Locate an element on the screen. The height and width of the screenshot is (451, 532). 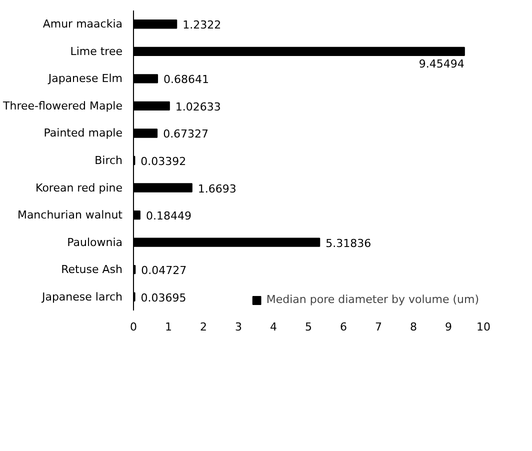
y-tick-label: Japanese larch is located at coordinates (81, 297).